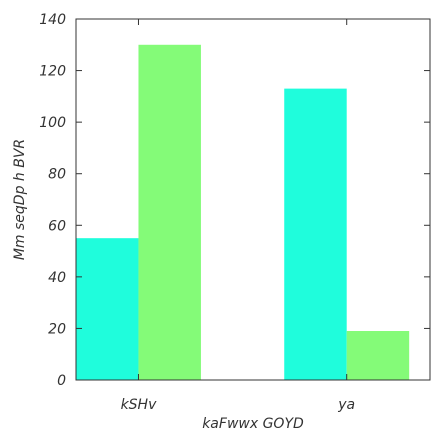 This screenshot has width=444, height=444. I want to click on y-tick-label-120: 120, so click(52, 72).